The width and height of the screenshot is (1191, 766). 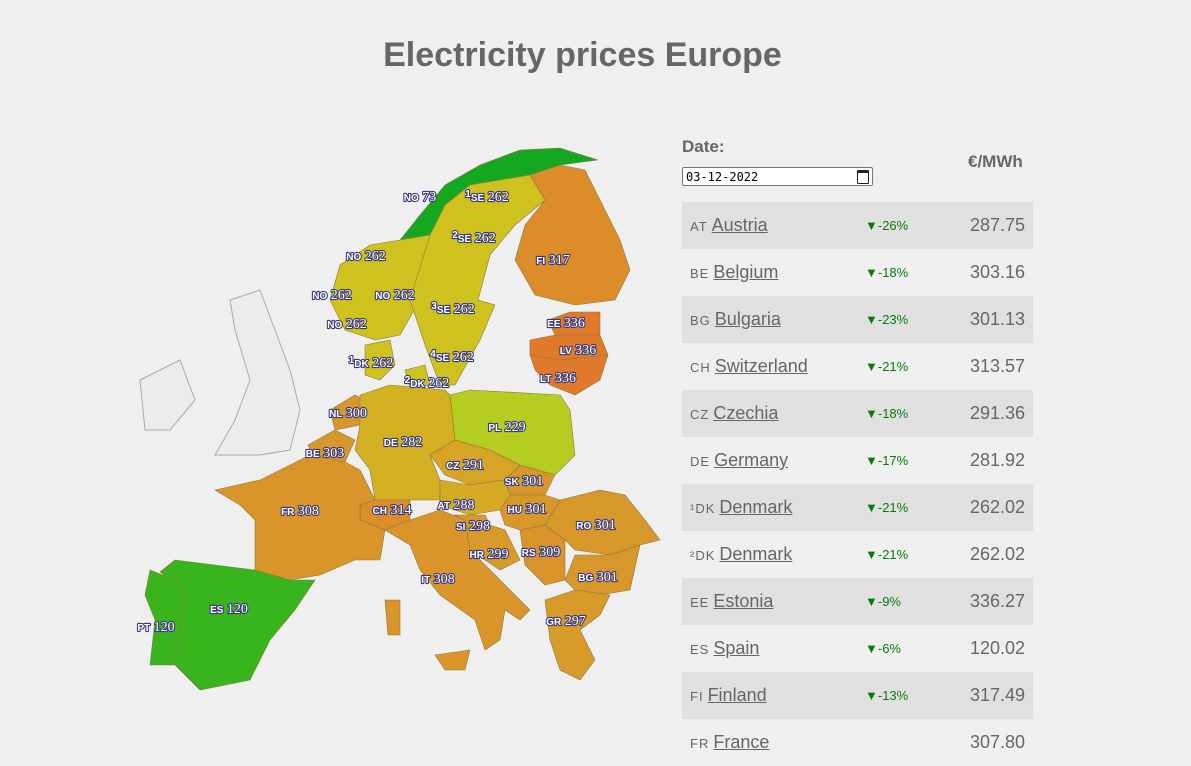 What do you see at coordinates (773, 742) in the screenshot?
I see `country-cell: FR France` at bounding box center [773, 742].